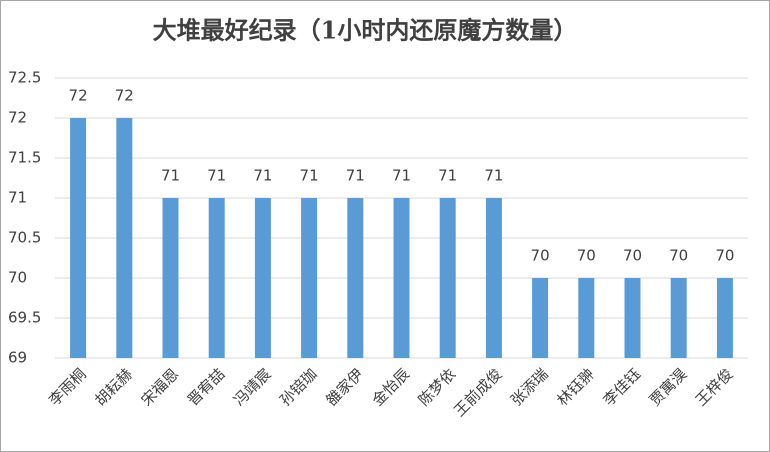  What do you see at coordinates (24, 78) in the screenshot?
I see `y-tick-label: 72.5` at bounding box center [24, 78].